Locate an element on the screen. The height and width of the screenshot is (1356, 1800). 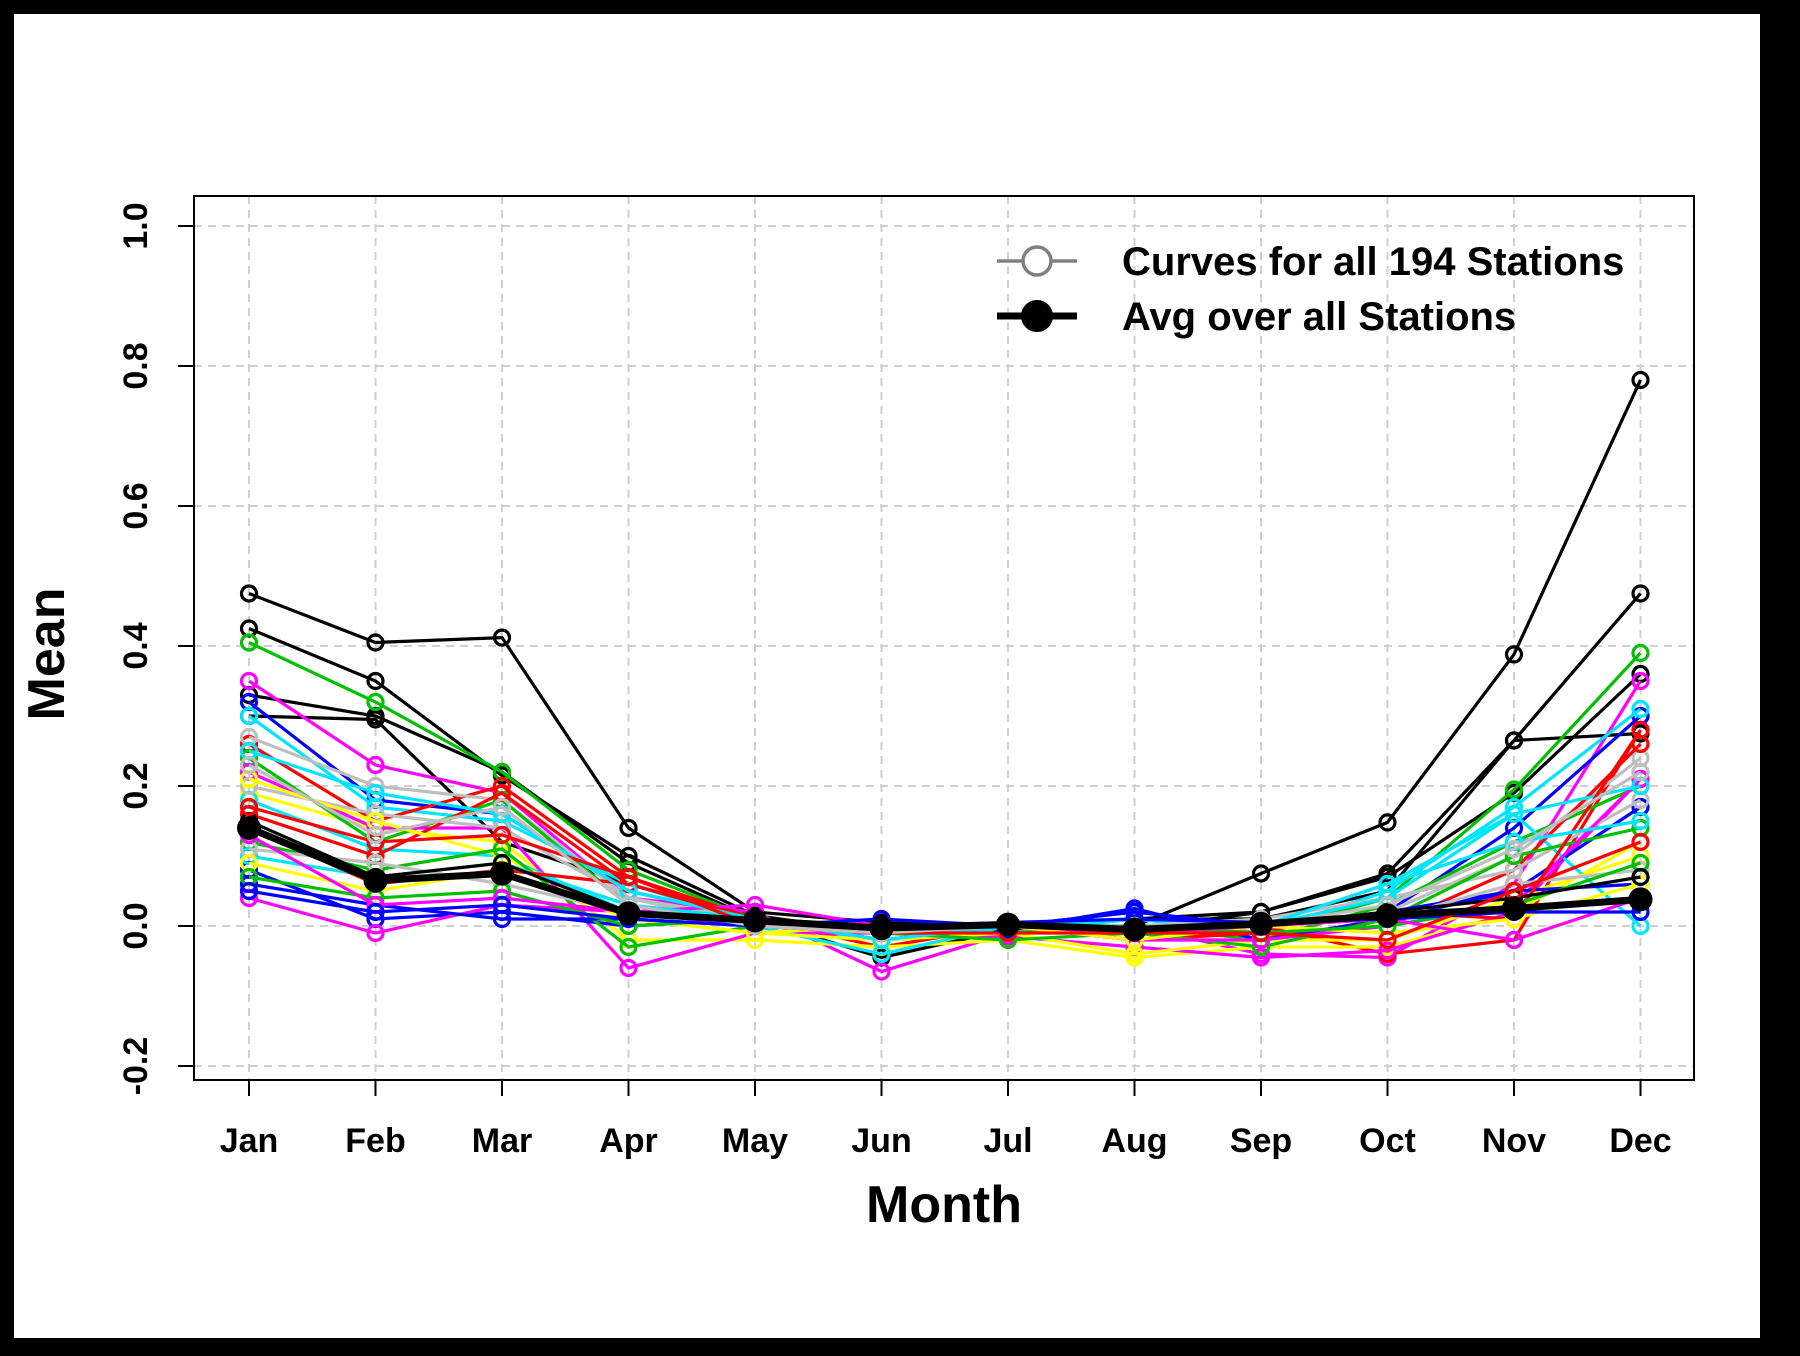
x-tick-label: Apr is located at coordinates (628, 1141).